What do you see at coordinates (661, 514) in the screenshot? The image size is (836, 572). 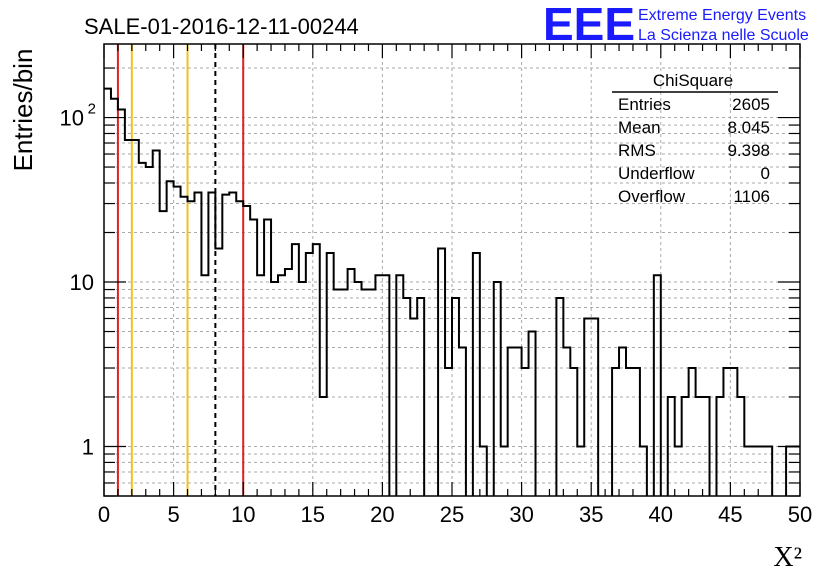 I see `x-tick-label: 40` at bounding box center [661, 514].